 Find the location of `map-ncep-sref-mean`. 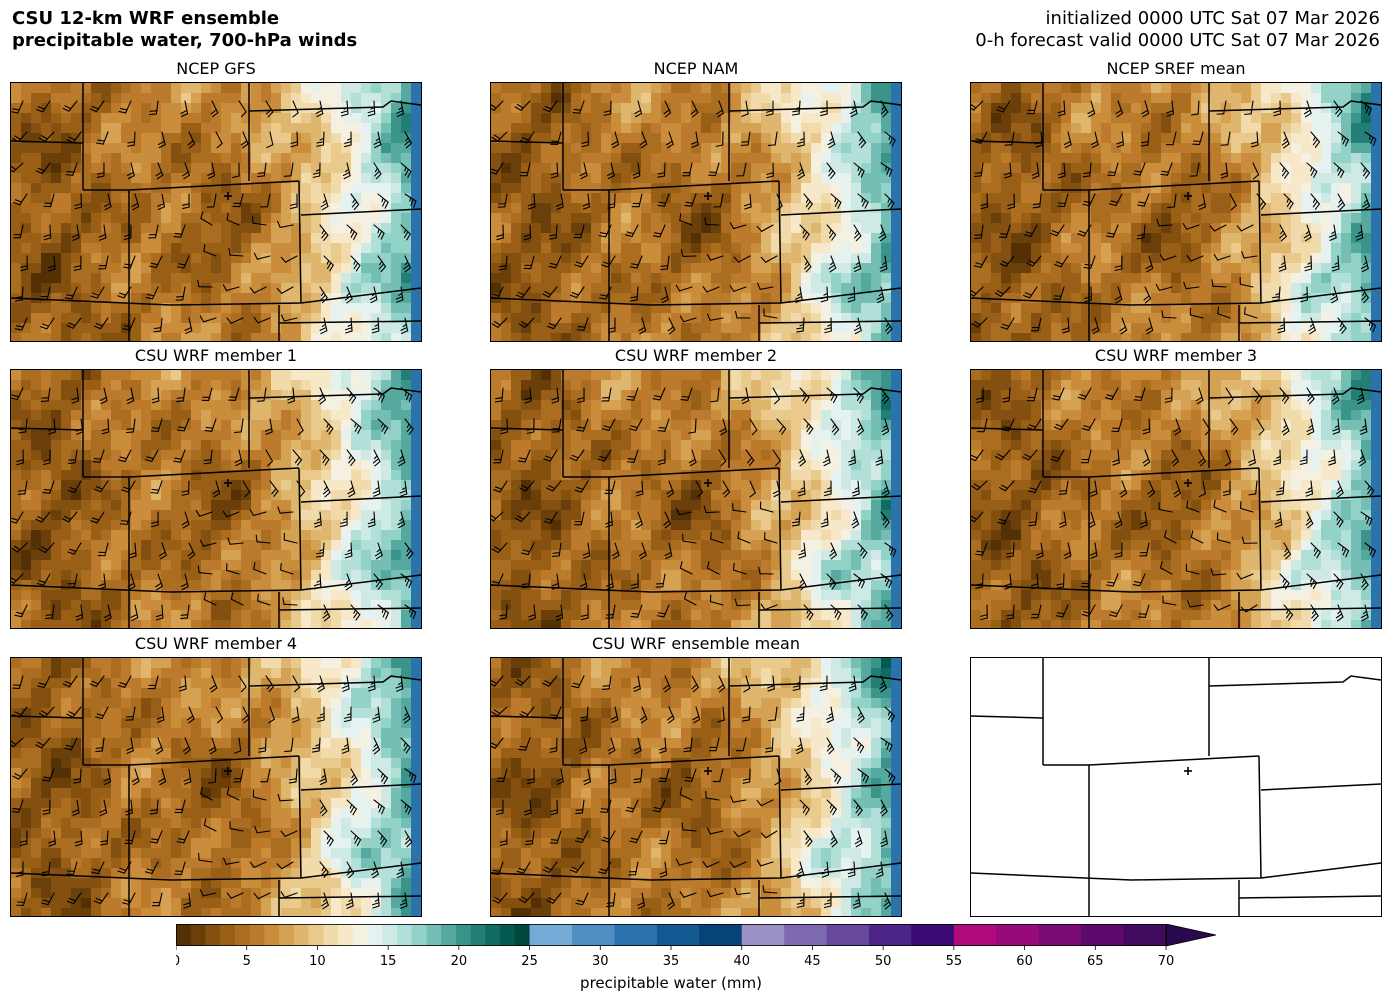

map-ncep-sref-mean is located at coordinates (1176, 212).